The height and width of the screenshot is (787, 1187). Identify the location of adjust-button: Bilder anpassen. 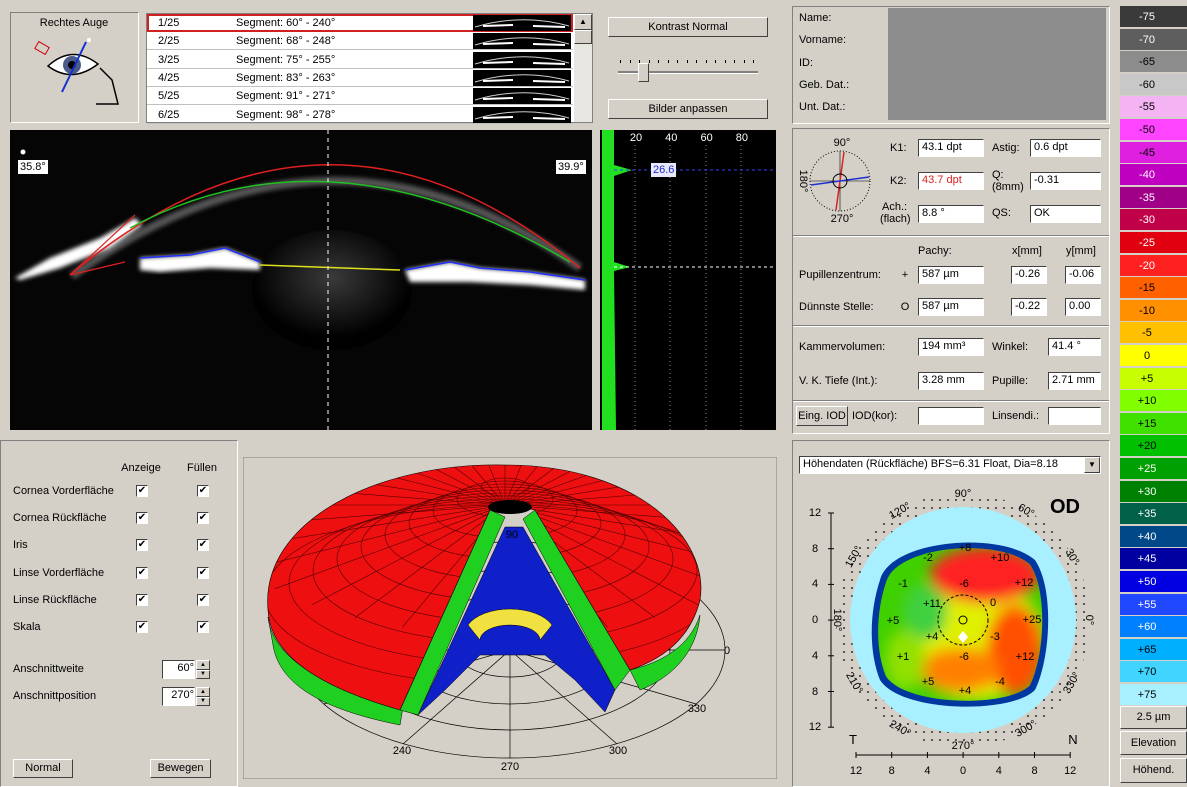
(688, 109).